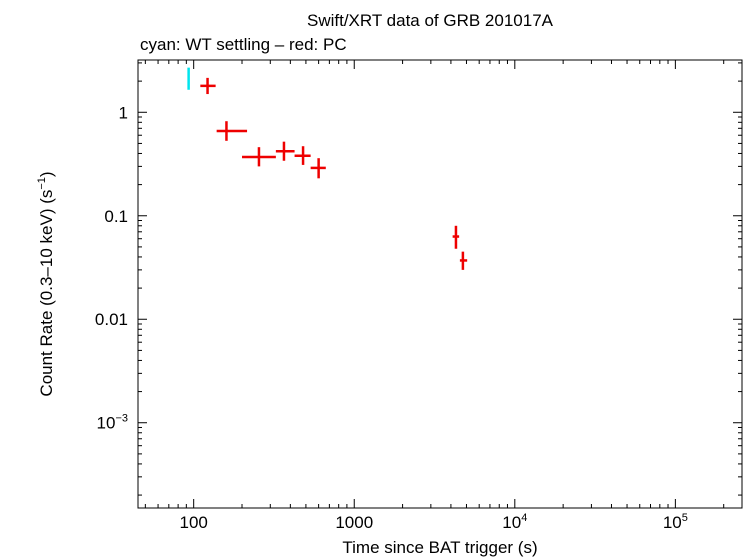 The height and width of the screenshot is (558, 746). I want to click on y-tick-label: 0.01, so click(111, 319).